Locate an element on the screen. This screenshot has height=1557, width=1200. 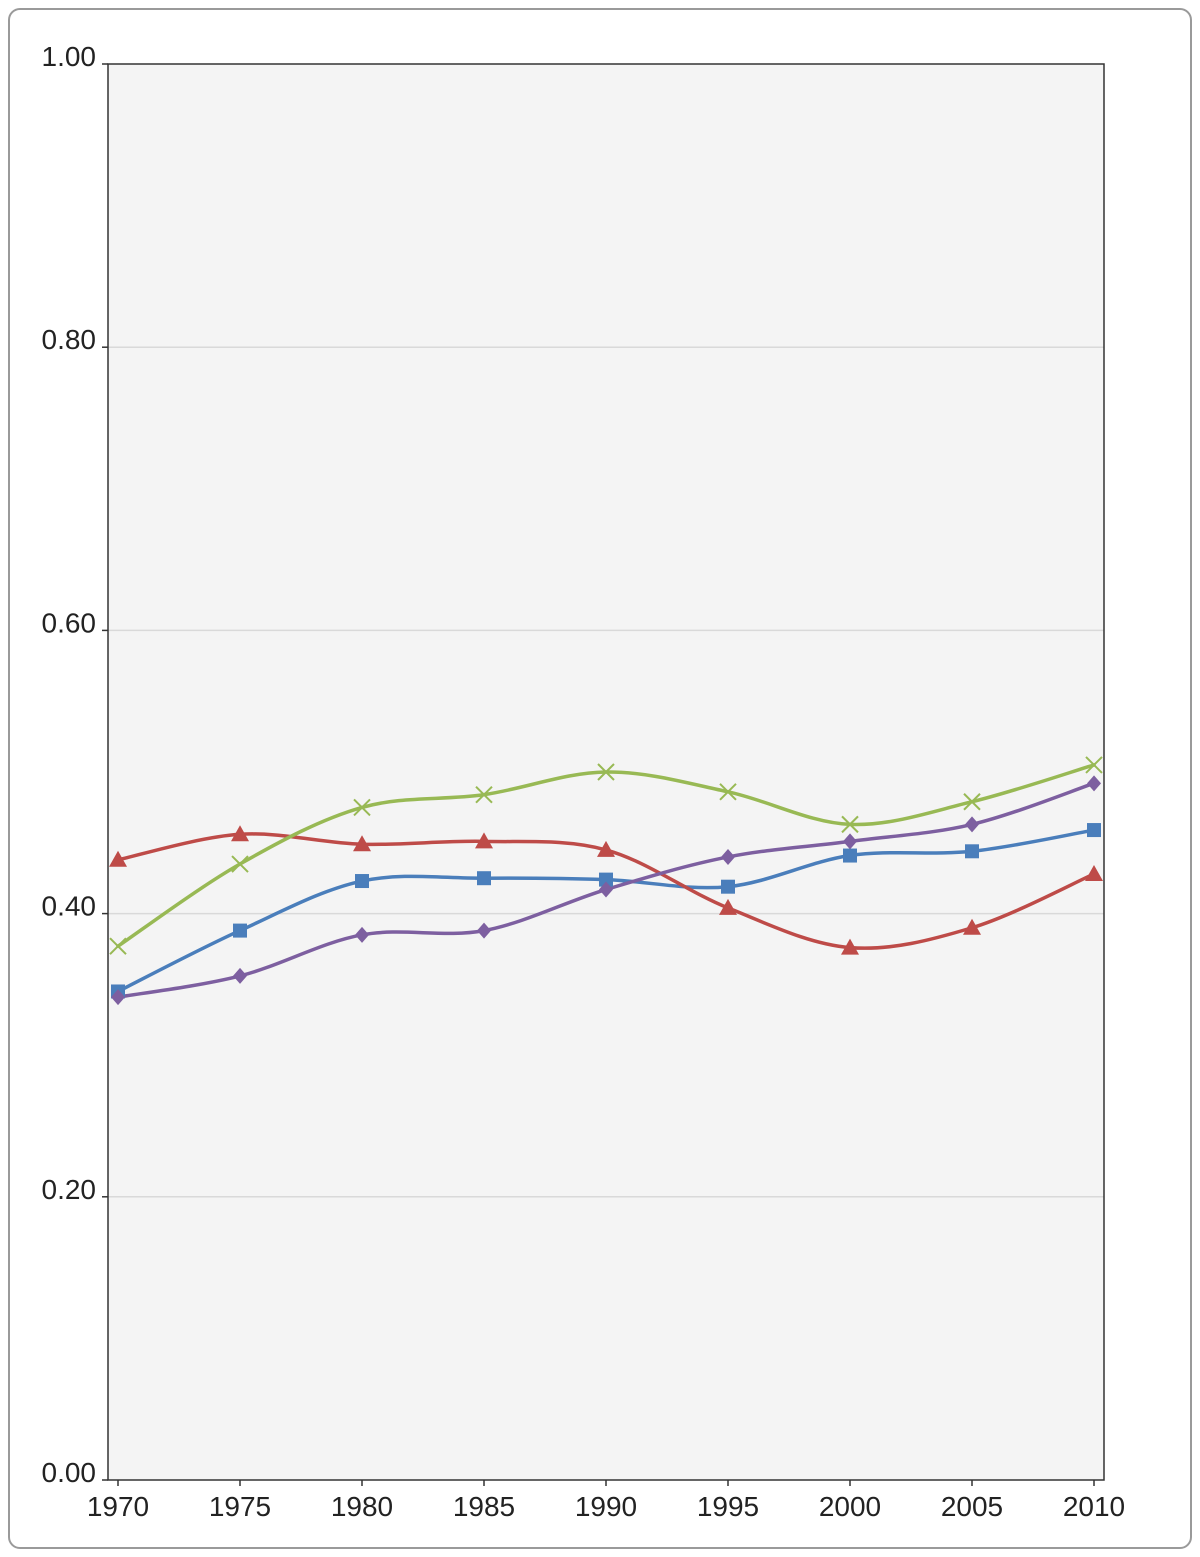
x-tick-label: 1985 is located at coordinates (484, 1506).